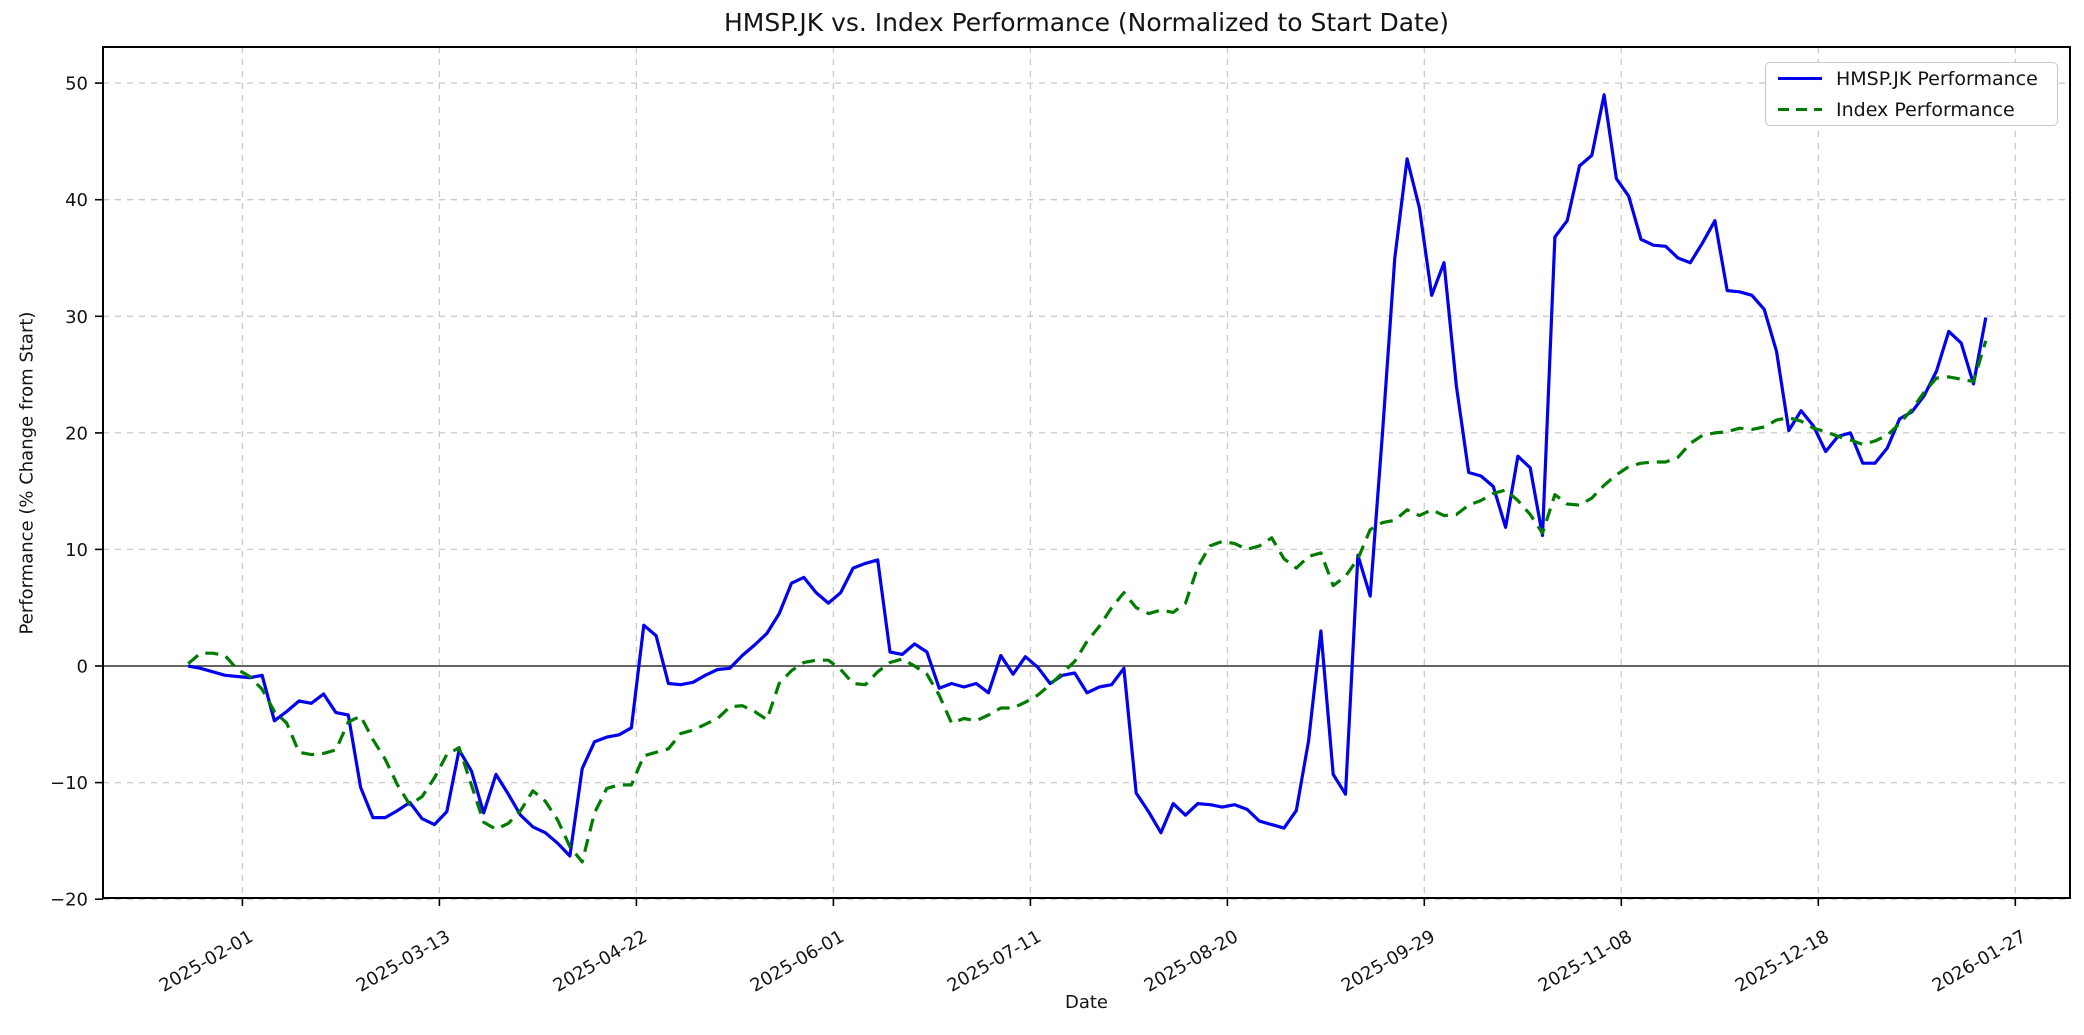  Describe the element at coordinates (76, 317) in the screenshot. I see `svg-text: 30` at that location.